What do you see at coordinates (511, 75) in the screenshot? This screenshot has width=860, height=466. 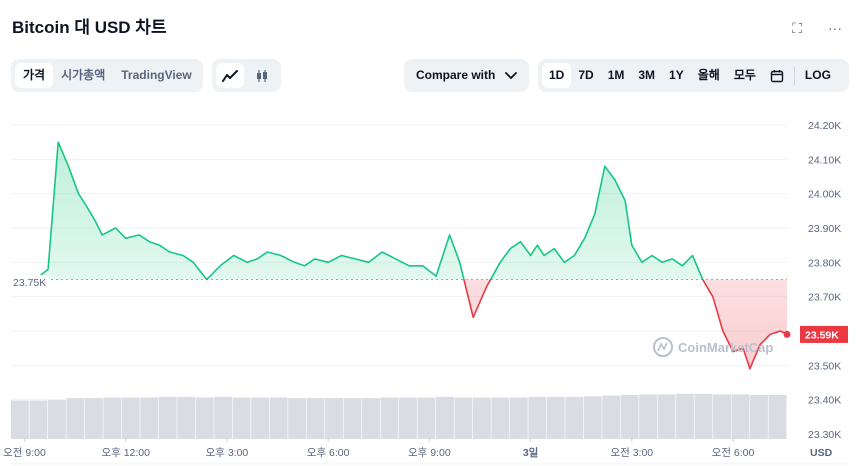 I see `chevron-down-icon` at bounding box center [511, 75].